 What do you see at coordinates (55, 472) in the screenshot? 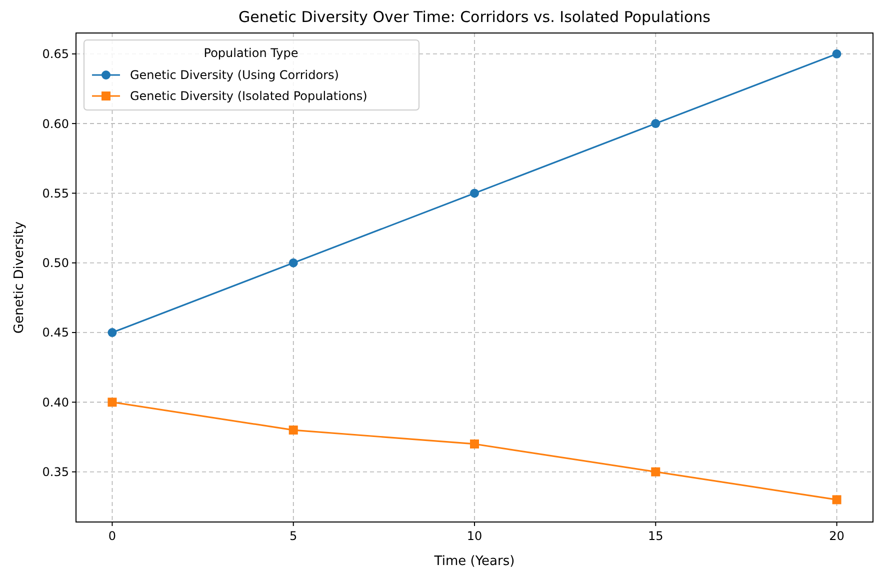
I see `y-tick-label: 0.35` at bounding box center [55, 472].